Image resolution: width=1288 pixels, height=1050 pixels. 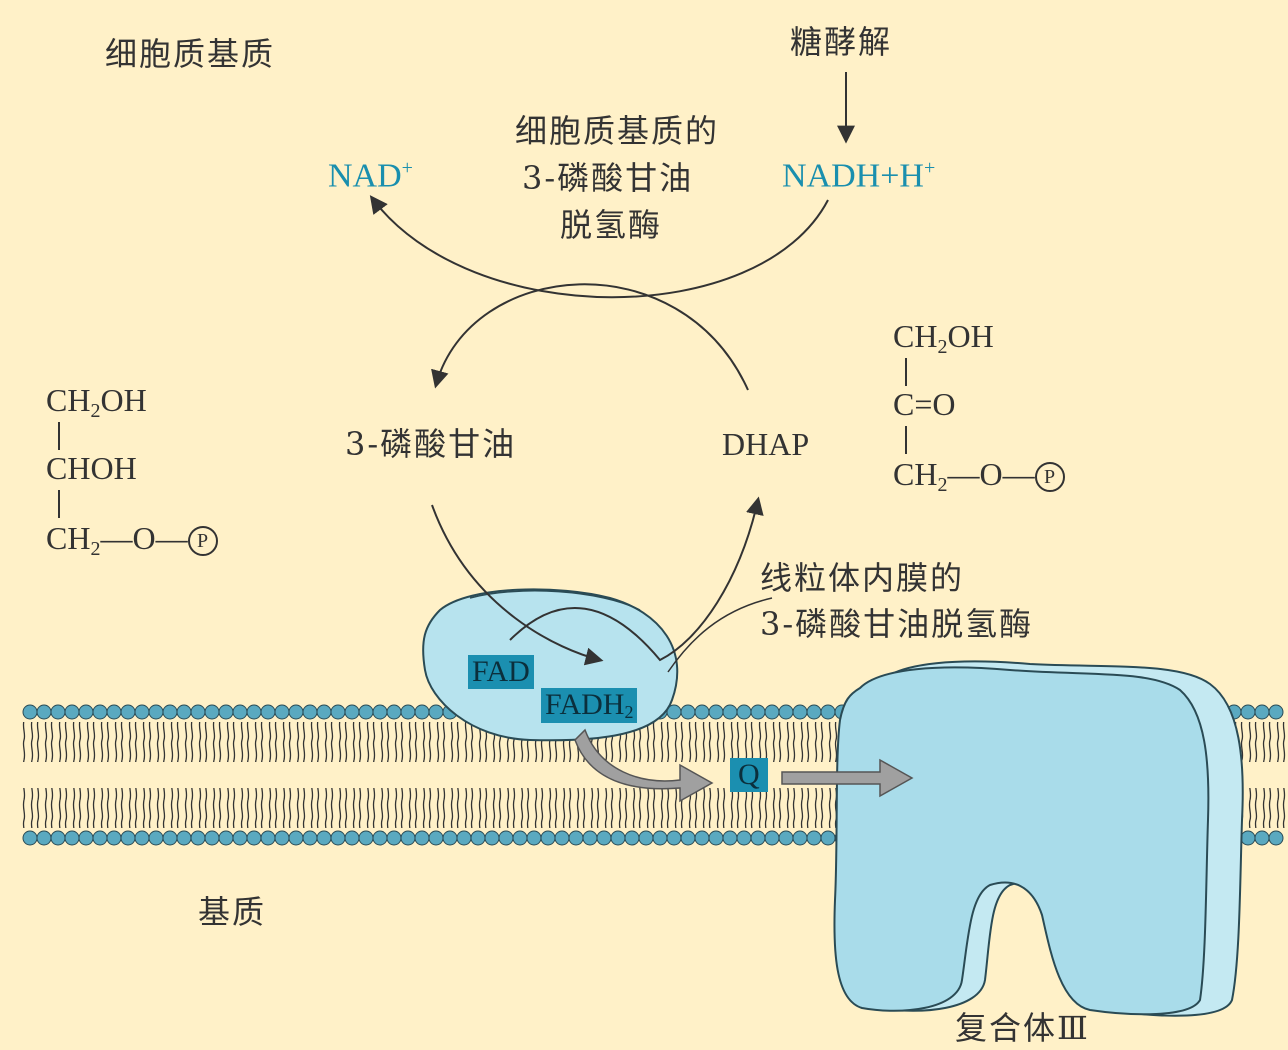 What do you see at coordinates (611, 225) in the screenshot?
I see `cyto-enzyme-line3: 脱氢酶` at bounding box center [611, 225].